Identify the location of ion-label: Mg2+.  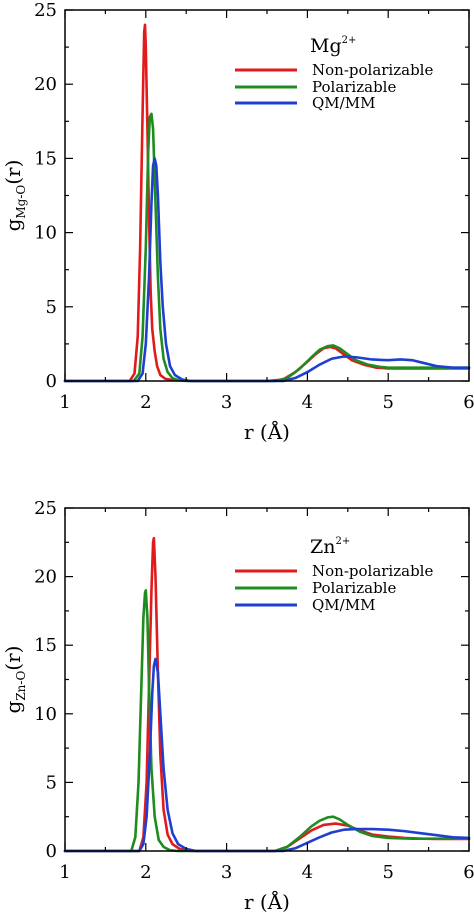
(333, 46).